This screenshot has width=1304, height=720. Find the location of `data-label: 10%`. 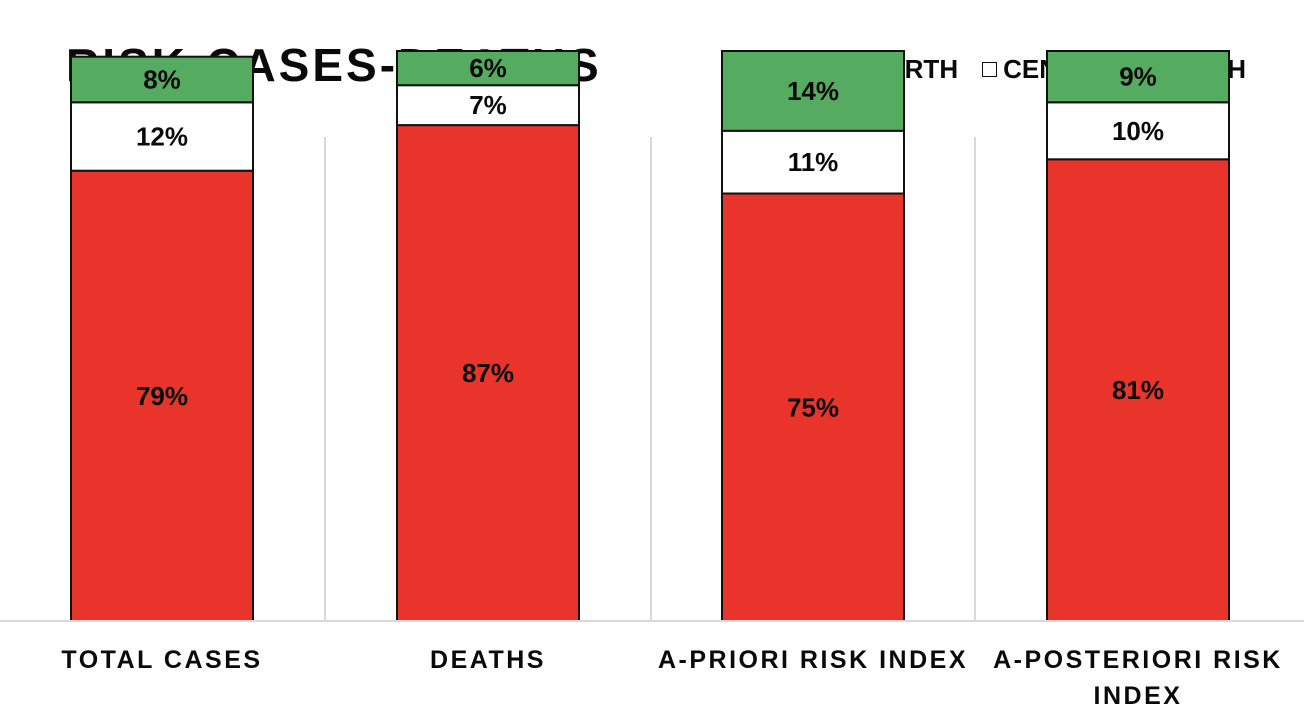

data-label: 10% is located at coordinates (1138, 131).